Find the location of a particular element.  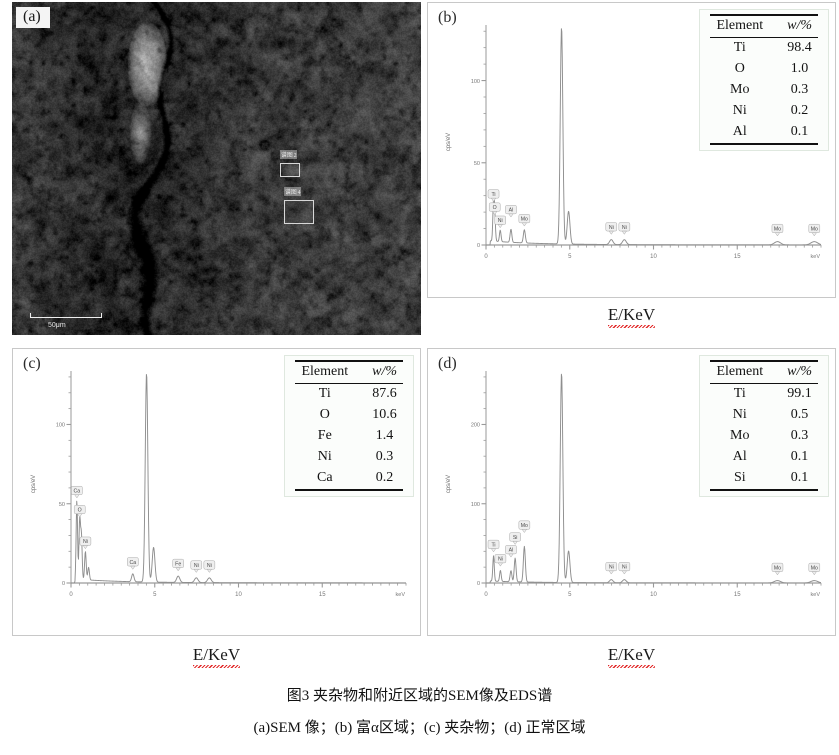

svg-text: 100 is located at coordinates (475, 82).